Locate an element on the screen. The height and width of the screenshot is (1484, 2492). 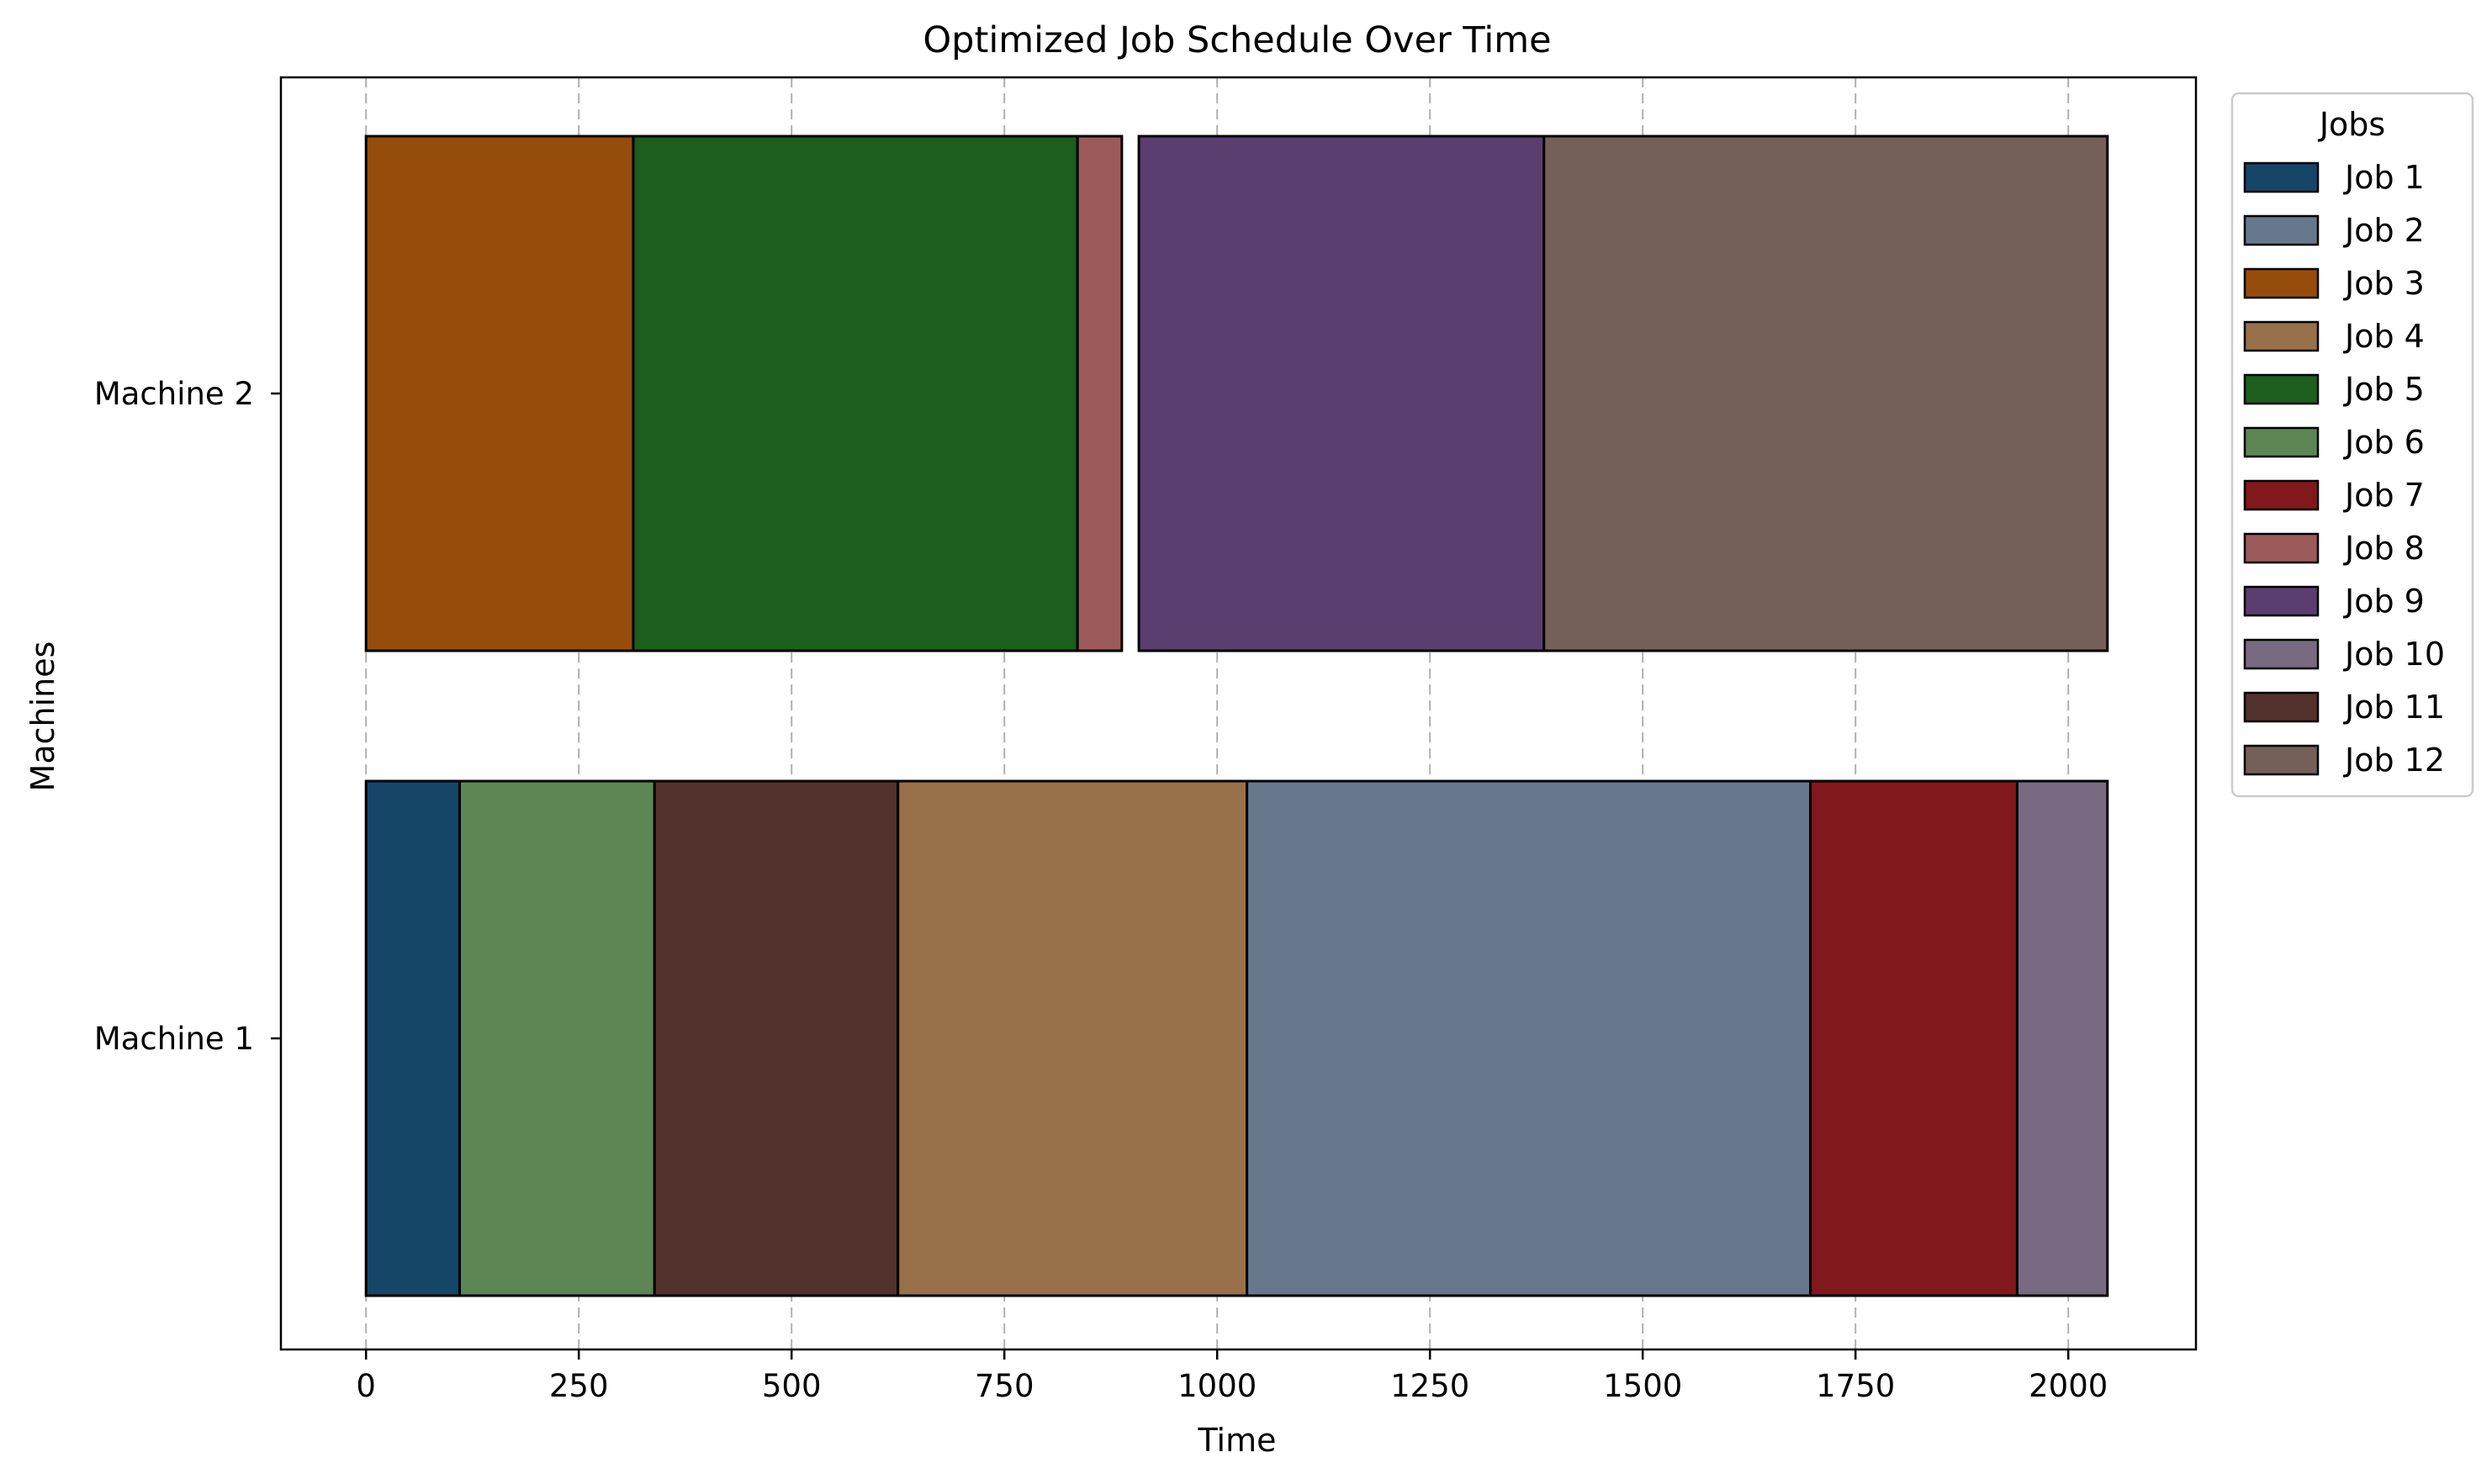
legend-label: Job 1 is located at coordinates (2384, 177).